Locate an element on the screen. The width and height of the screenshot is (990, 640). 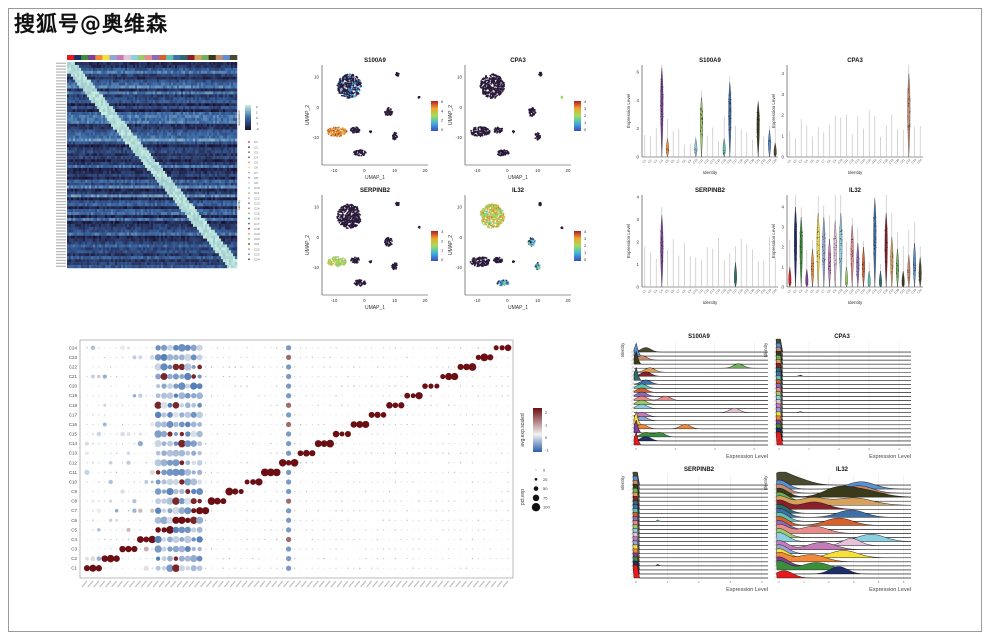
heatmap-gene-label is located at coordinates (61, 175).